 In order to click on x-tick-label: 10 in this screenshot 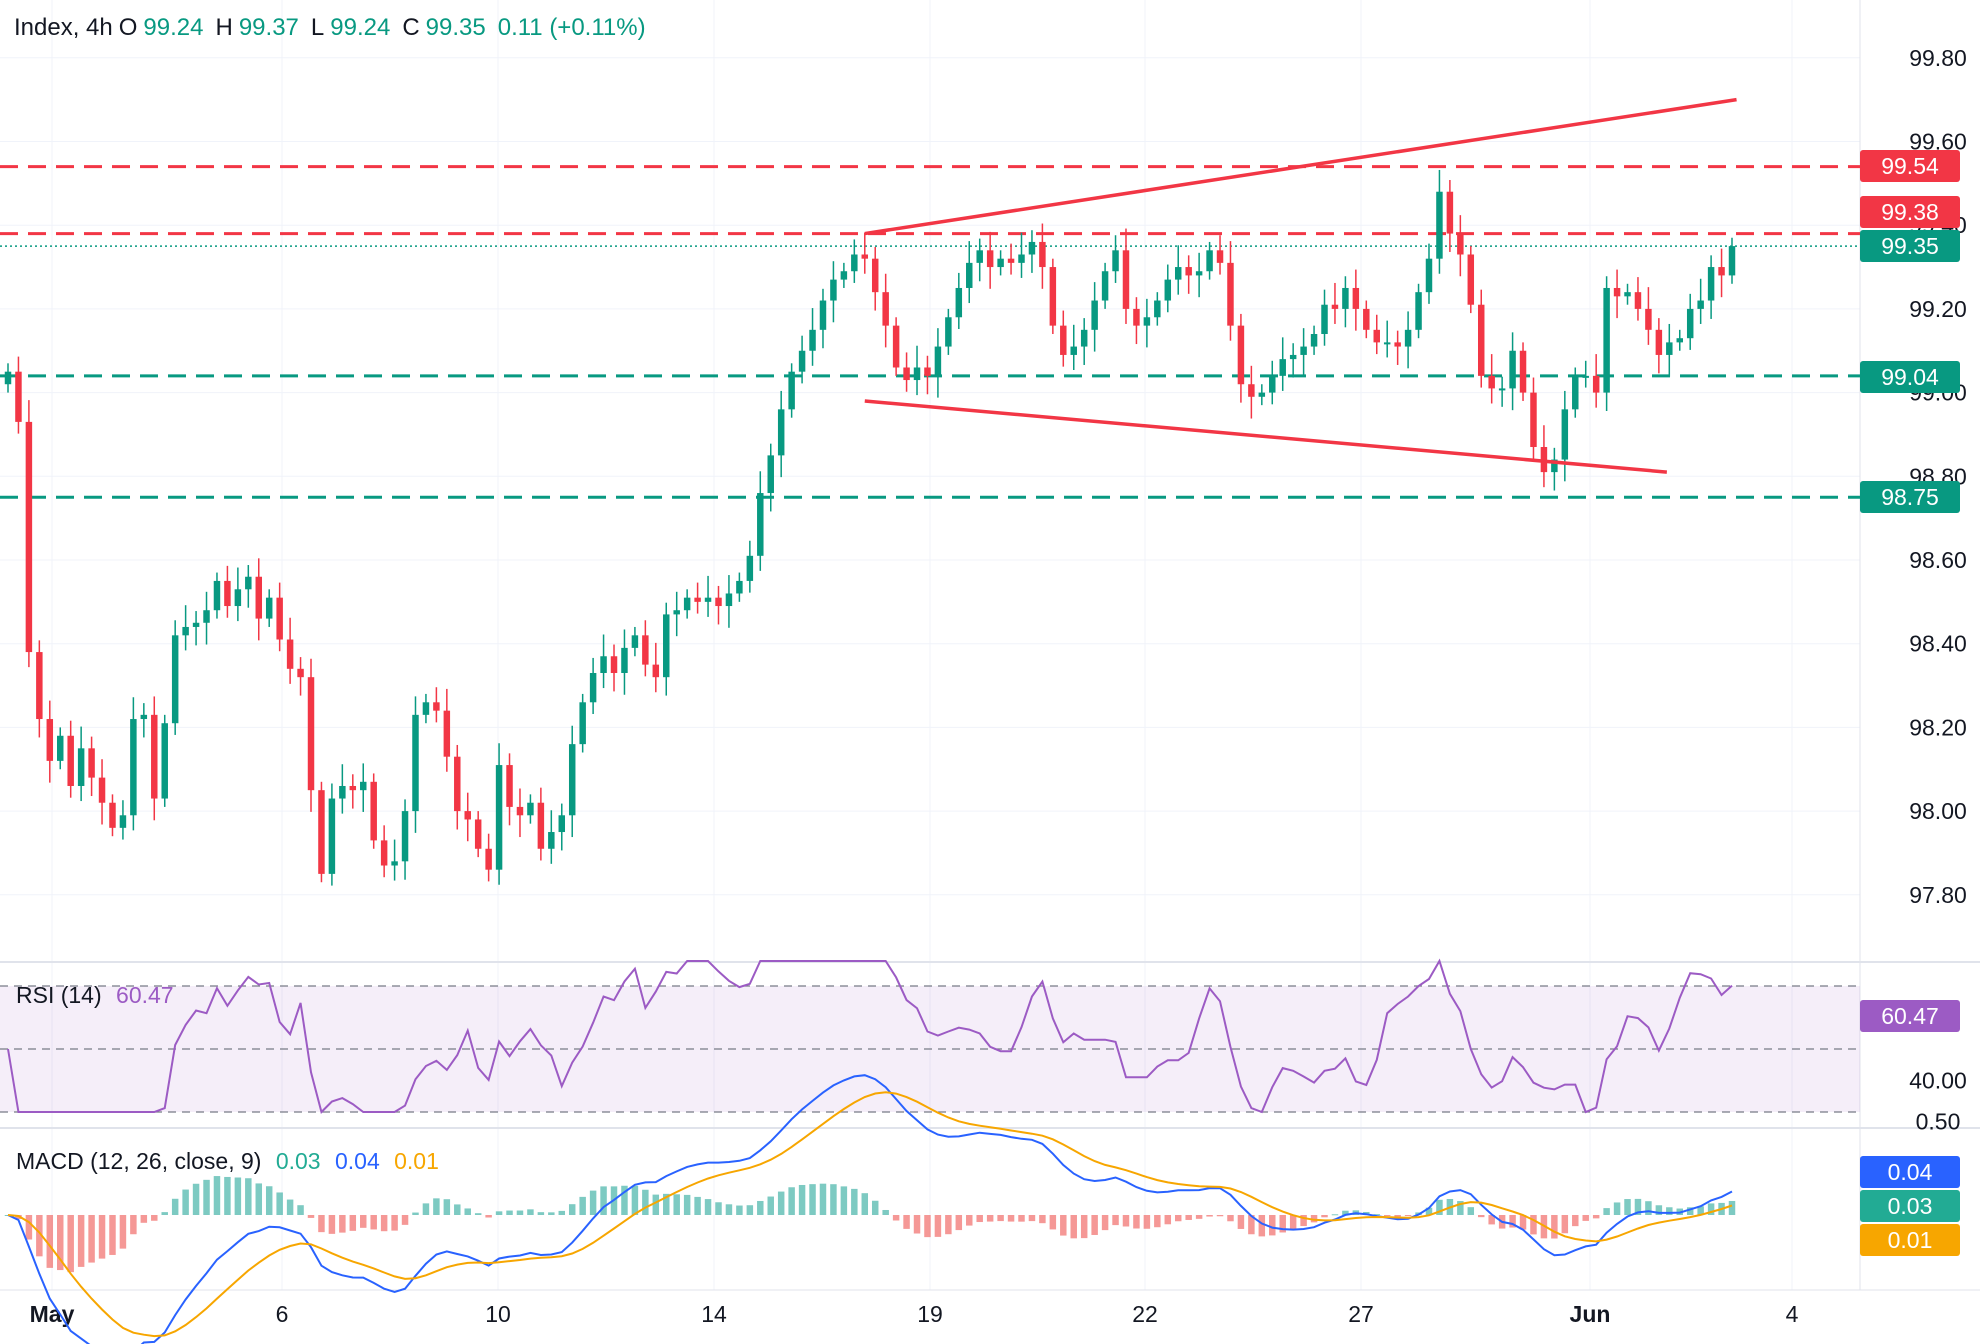, I will do `click(498, 1314)`.